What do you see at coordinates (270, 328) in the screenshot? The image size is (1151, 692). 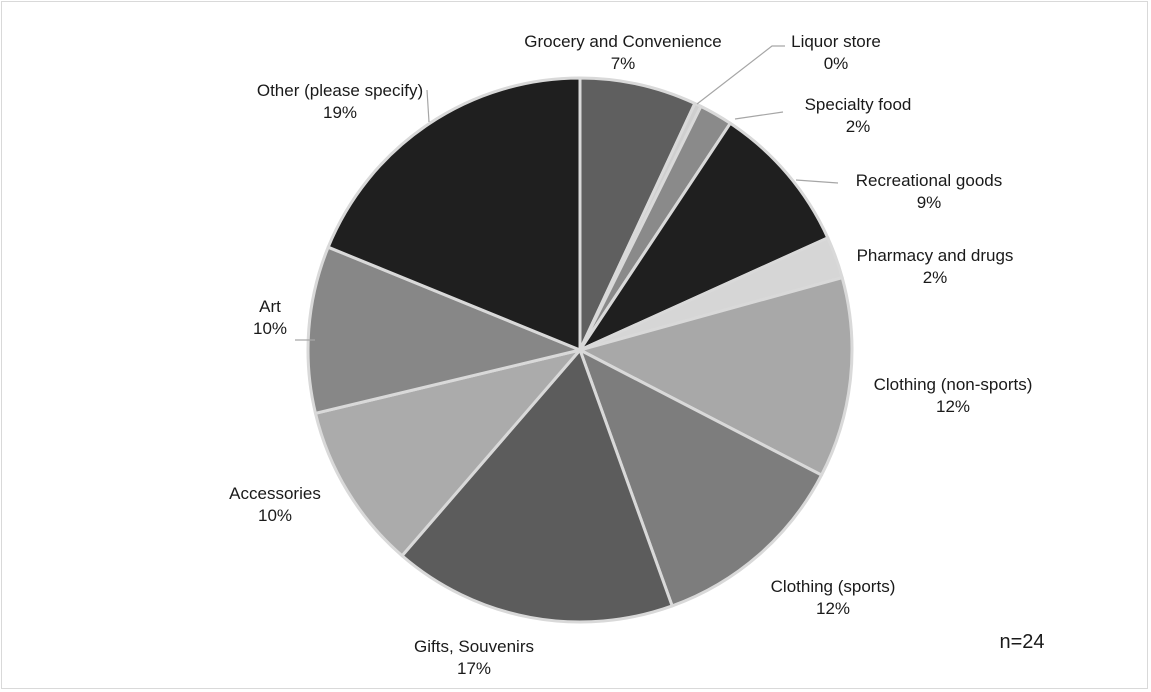 I see `slice-percent-art: 10%` at bounding box center [270, 328].